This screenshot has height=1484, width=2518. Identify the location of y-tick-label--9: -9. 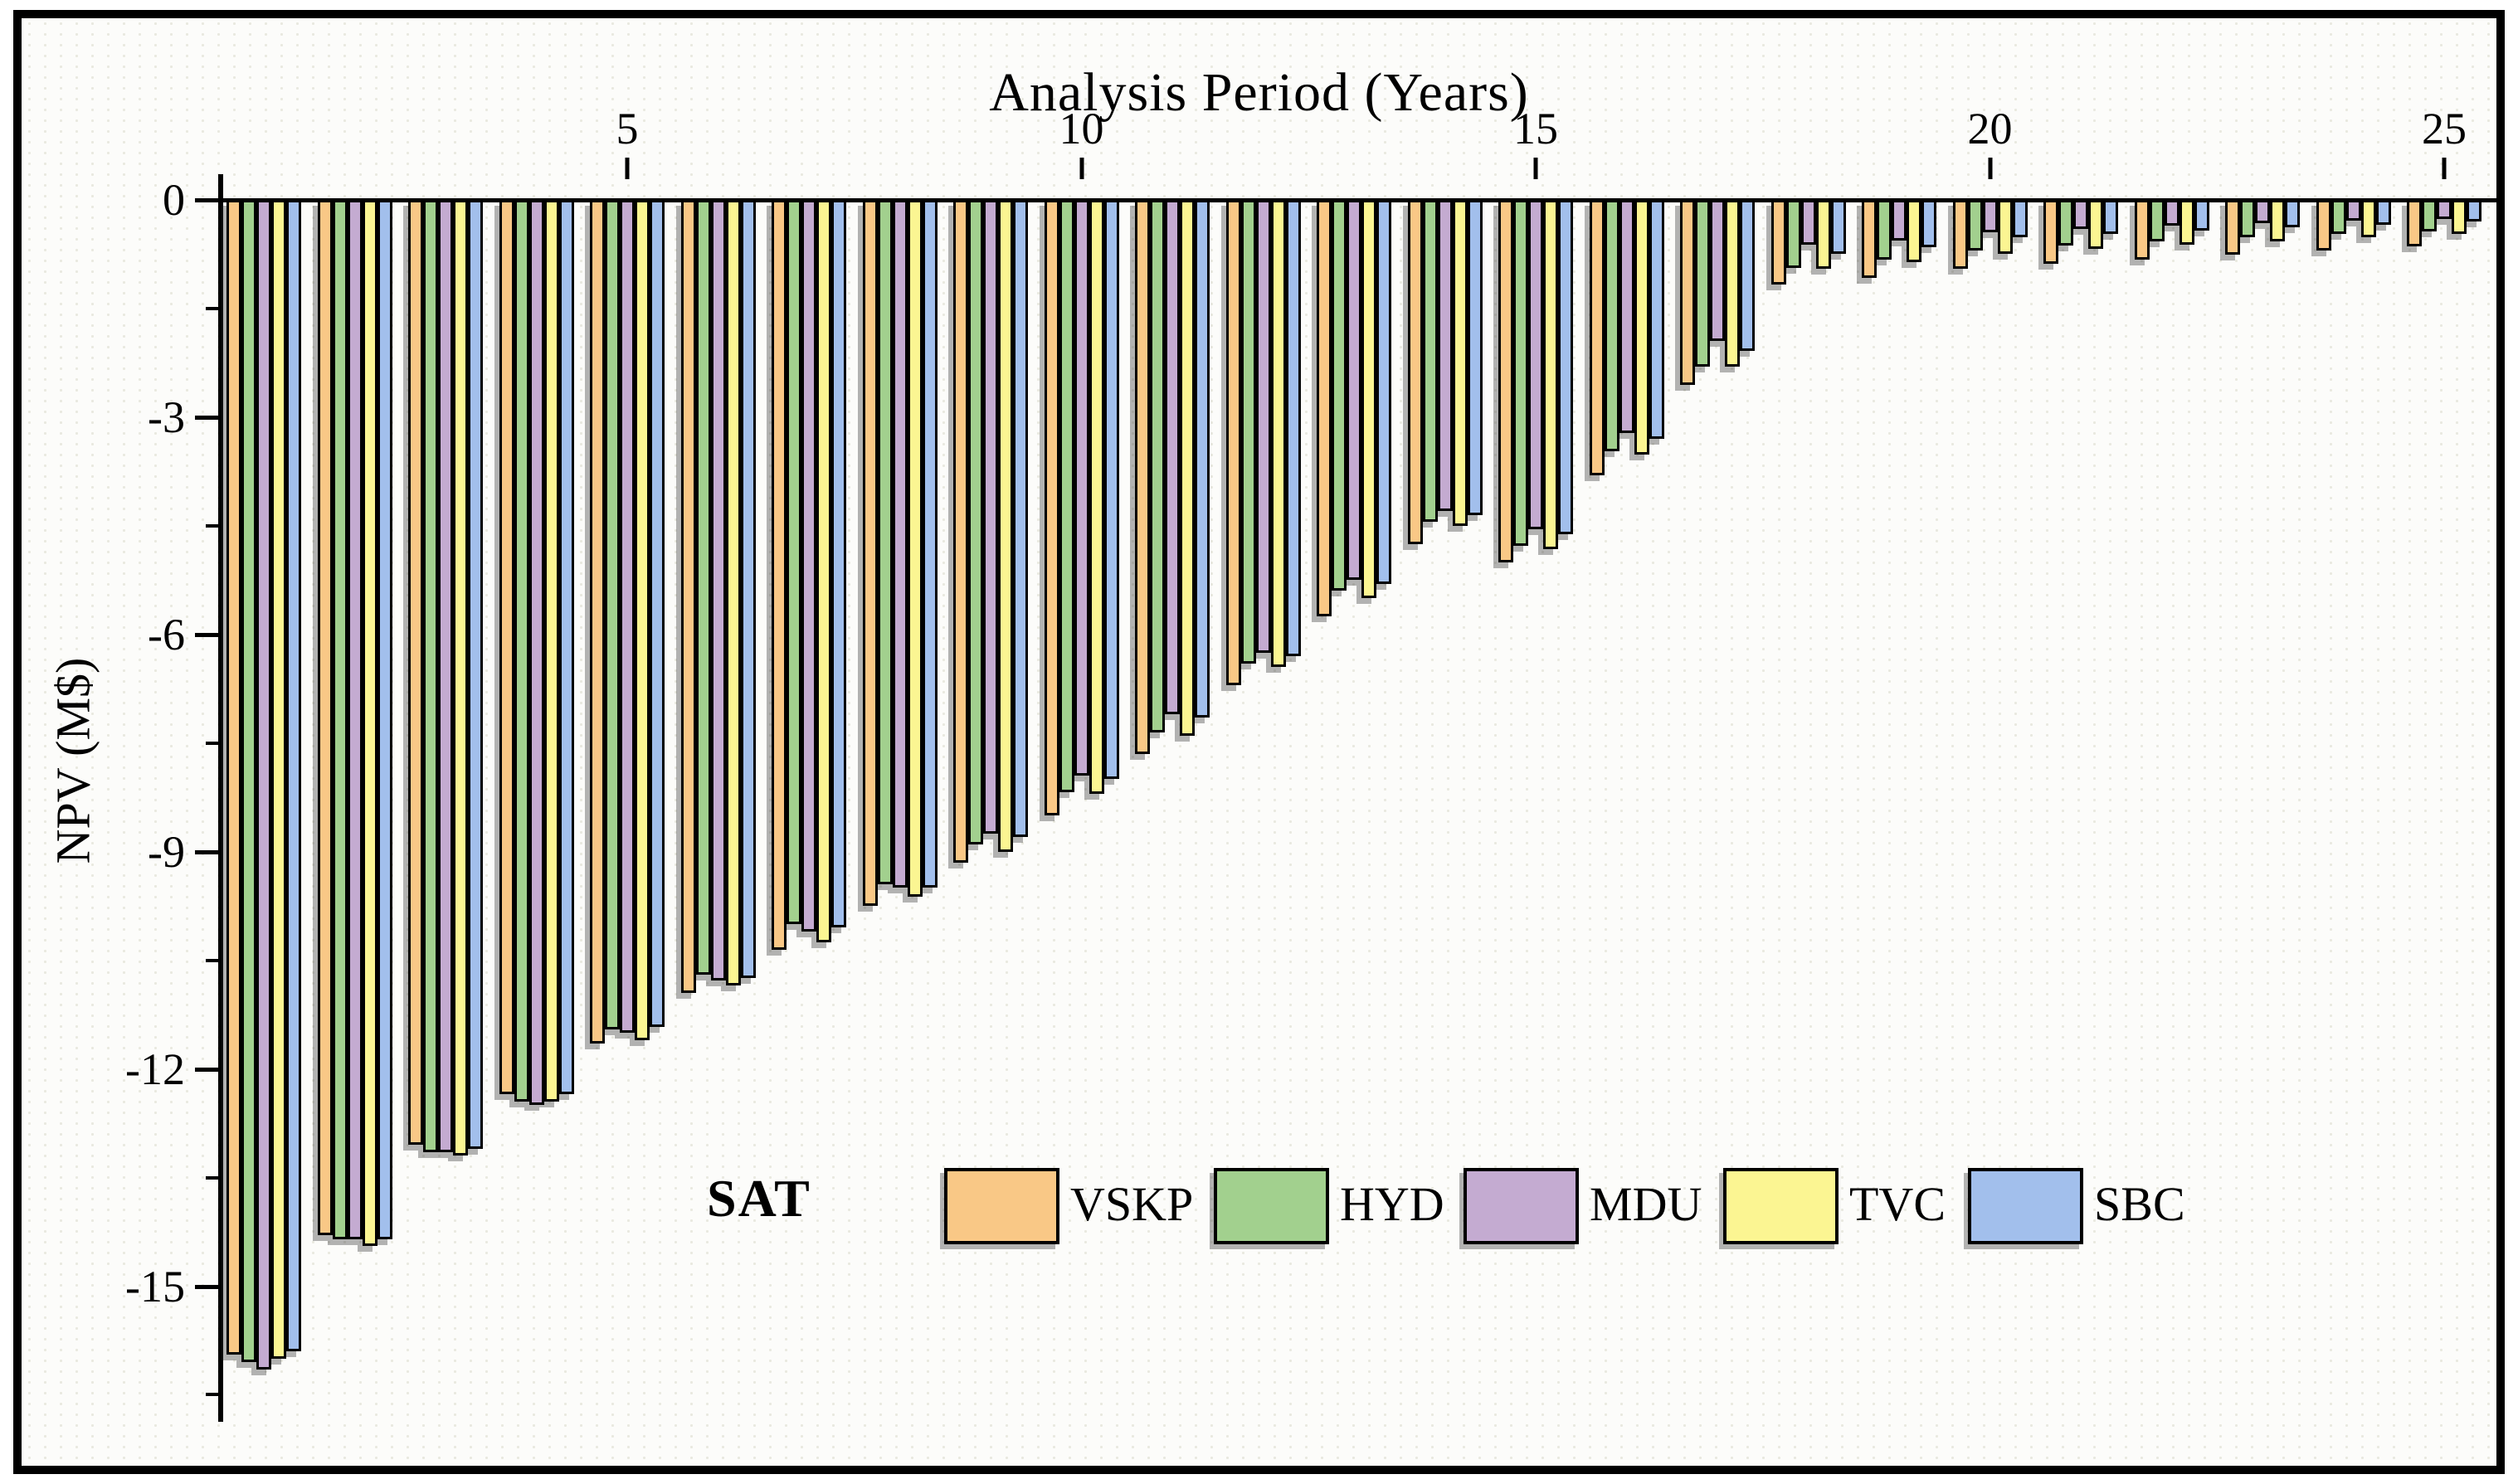
(166, 852).